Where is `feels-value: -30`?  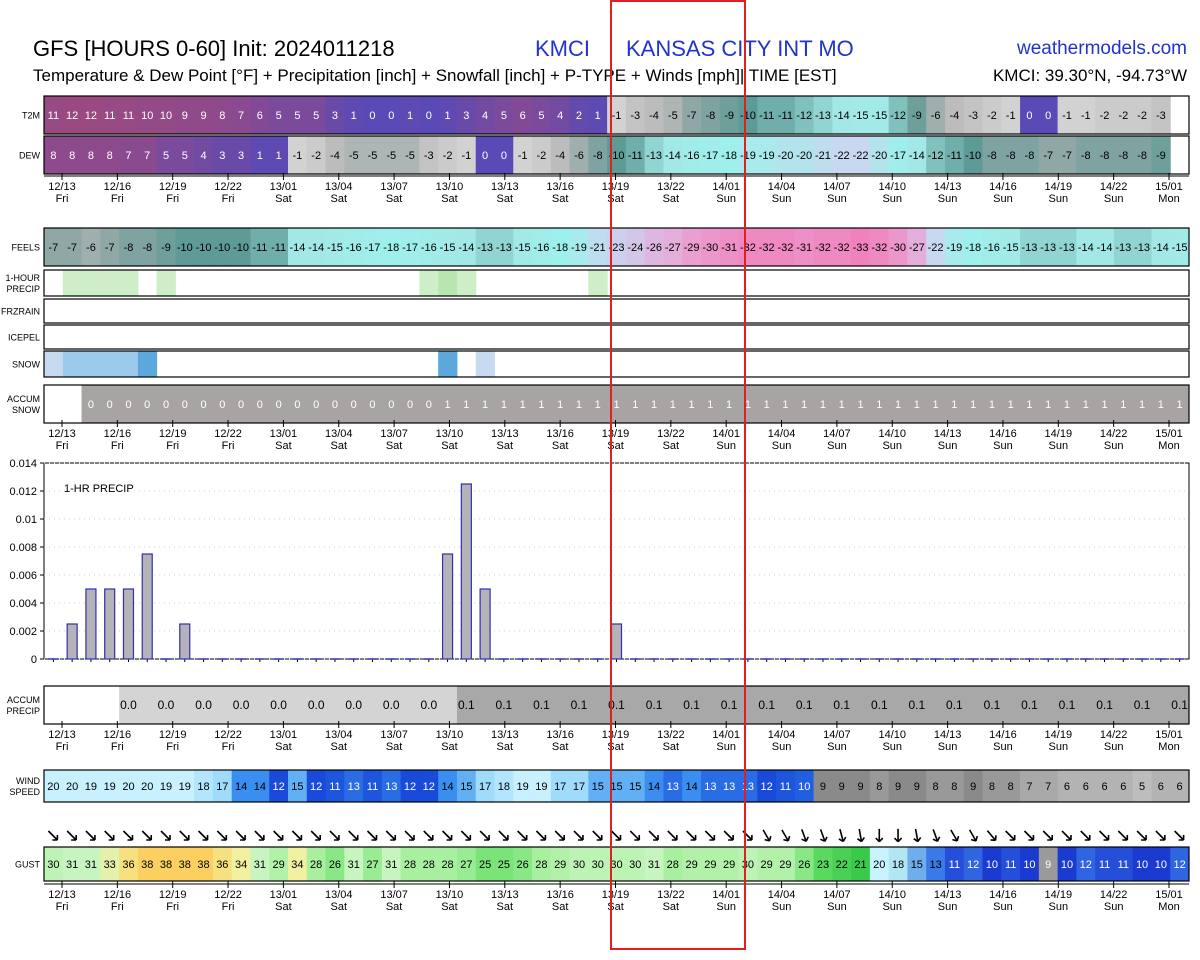 feels-value: -30 is located at coordinates (710, 248).